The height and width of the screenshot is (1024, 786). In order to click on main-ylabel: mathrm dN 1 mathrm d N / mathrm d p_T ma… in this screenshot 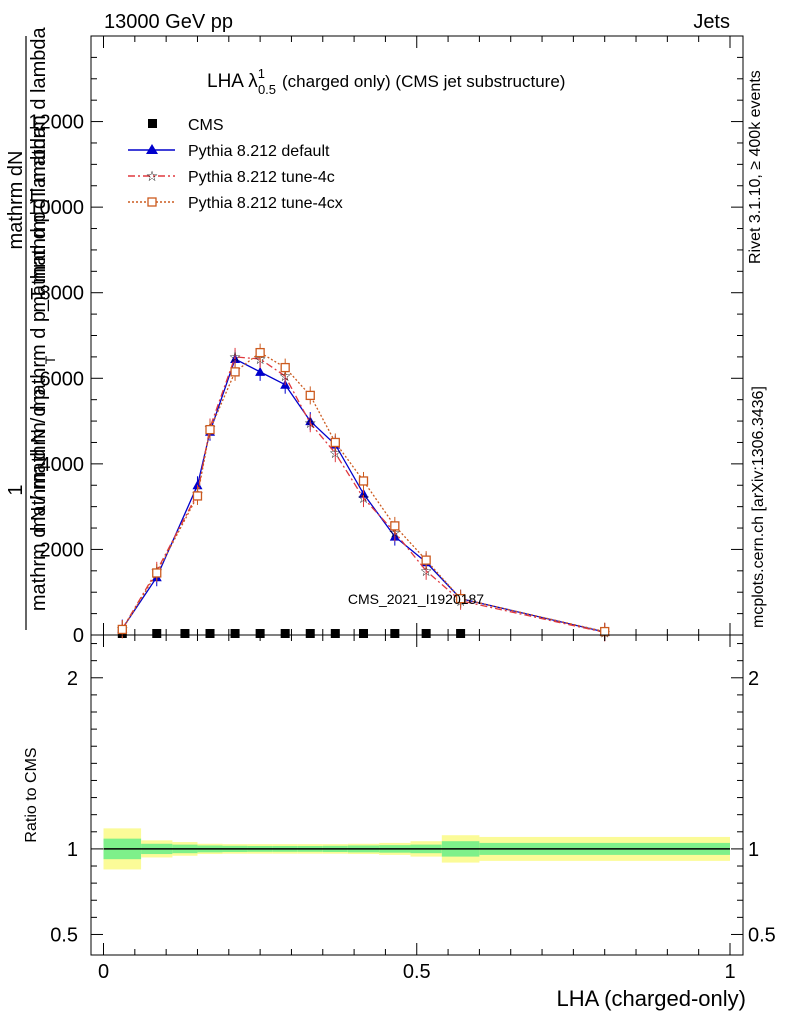, I will do `click(31, 328)`.